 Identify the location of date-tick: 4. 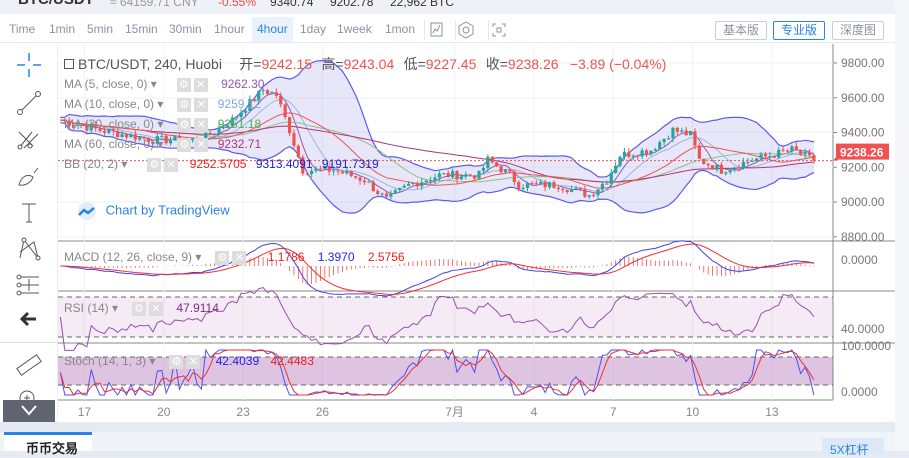
(534, 412).